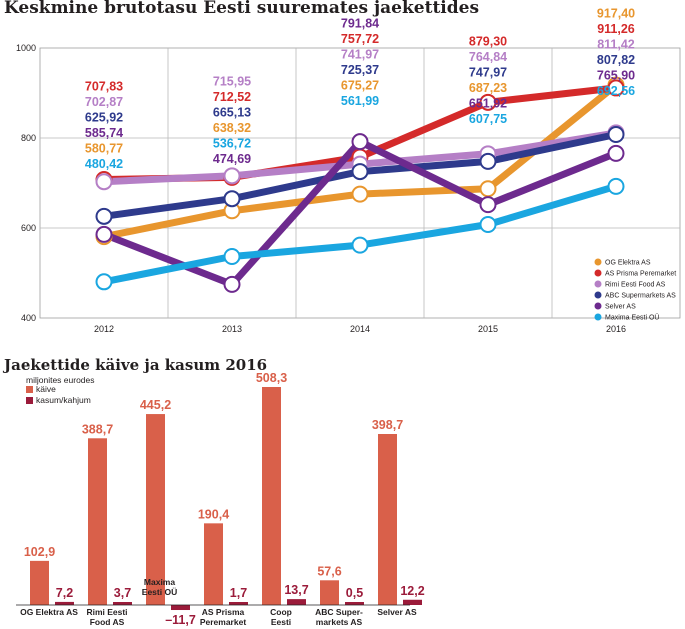  Describe the element at coordinates (155, 405) in the screenshot. I see `bar-label-kaive: 445,2` at that location.